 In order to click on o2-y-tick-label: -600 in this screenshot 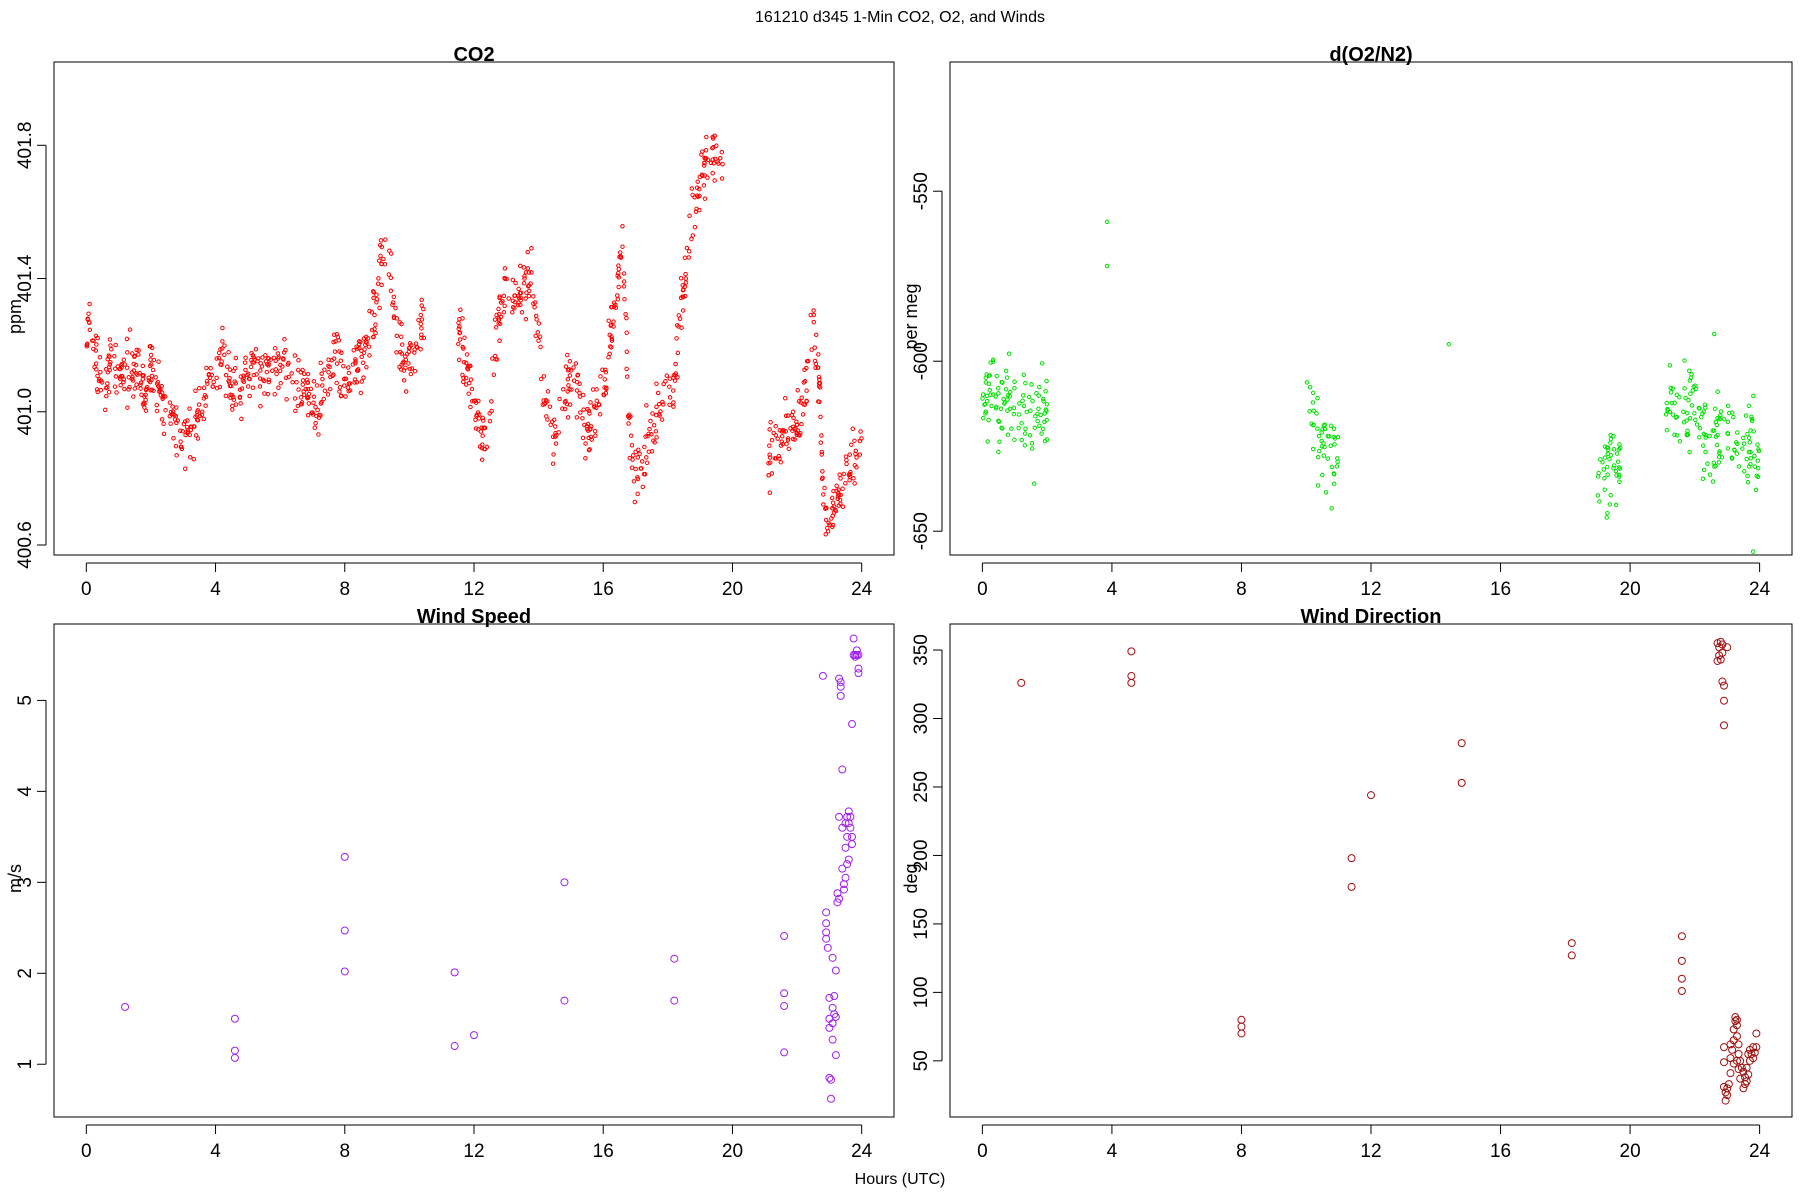, I will do `click(921, 361)`.